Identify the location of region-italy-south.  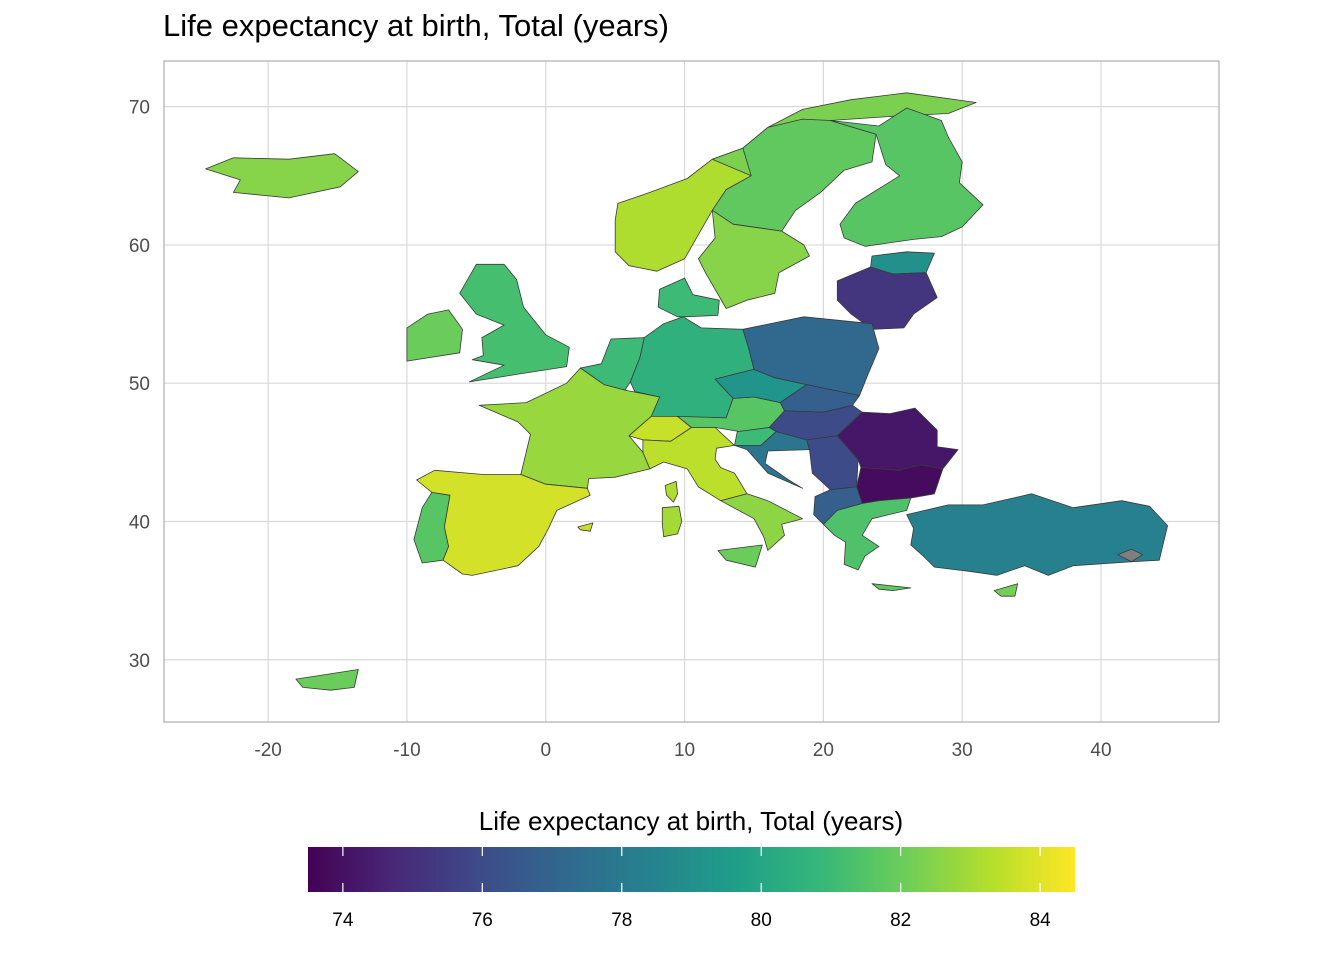
(761, 522).